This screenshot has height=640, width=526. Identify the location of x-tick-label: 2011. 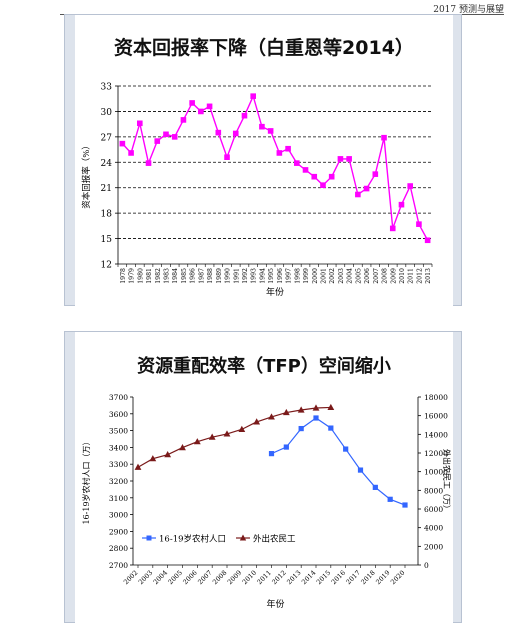
(264, 577).